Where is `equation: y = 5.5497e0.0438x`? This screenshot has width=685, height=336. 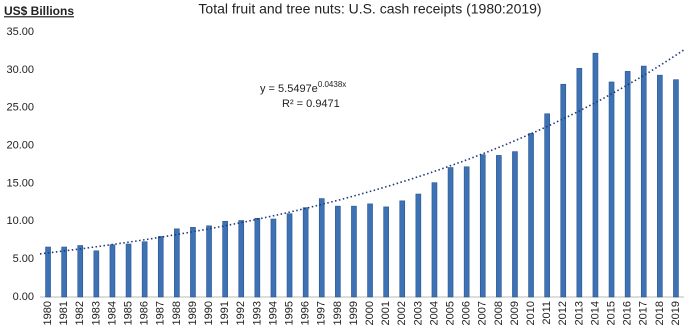
equation: y = 5.5497e0.0438x is located at coordinates (303, 87).